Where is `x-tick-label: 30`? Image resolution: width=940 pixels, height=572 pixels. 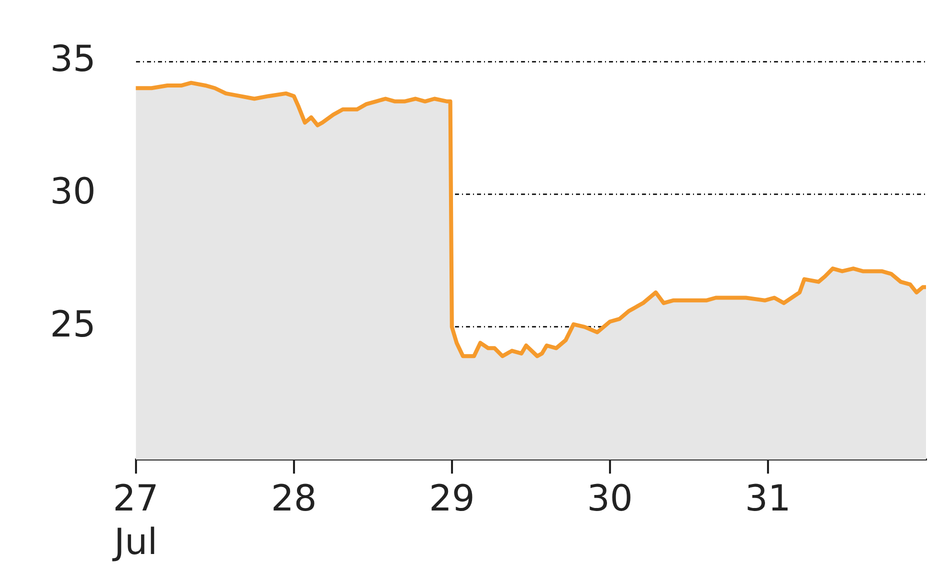 x-tick-label: 30 is located at coordinates (610, 499).